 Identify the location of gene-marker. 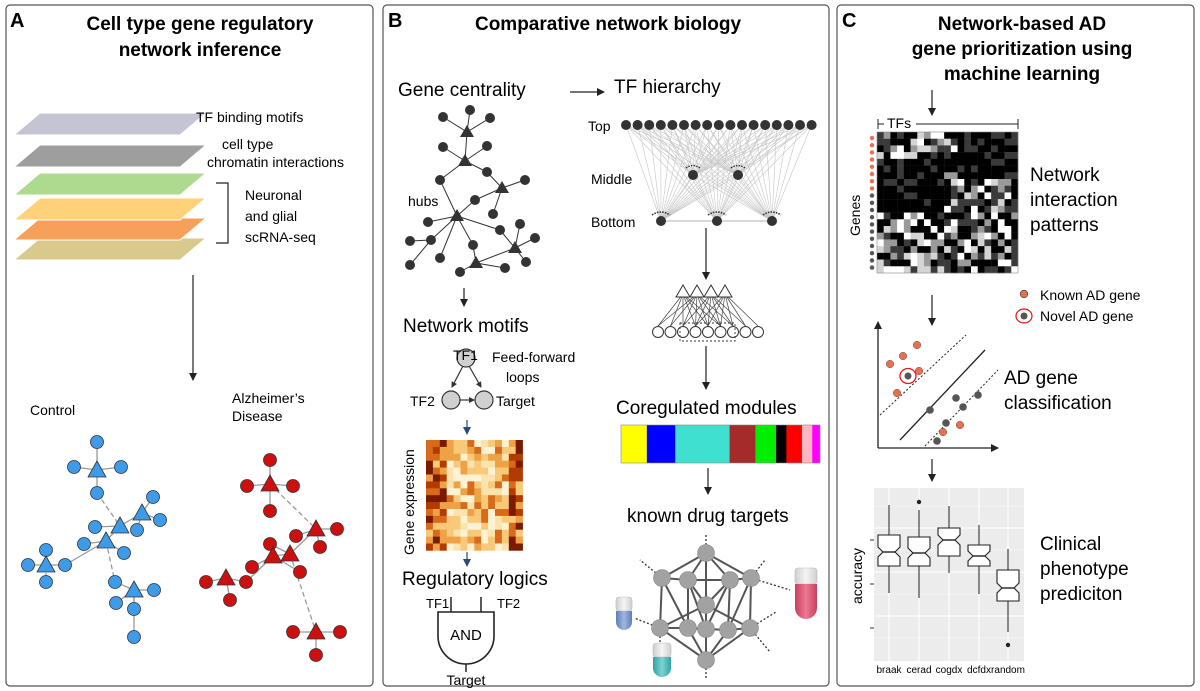
(872, 188).